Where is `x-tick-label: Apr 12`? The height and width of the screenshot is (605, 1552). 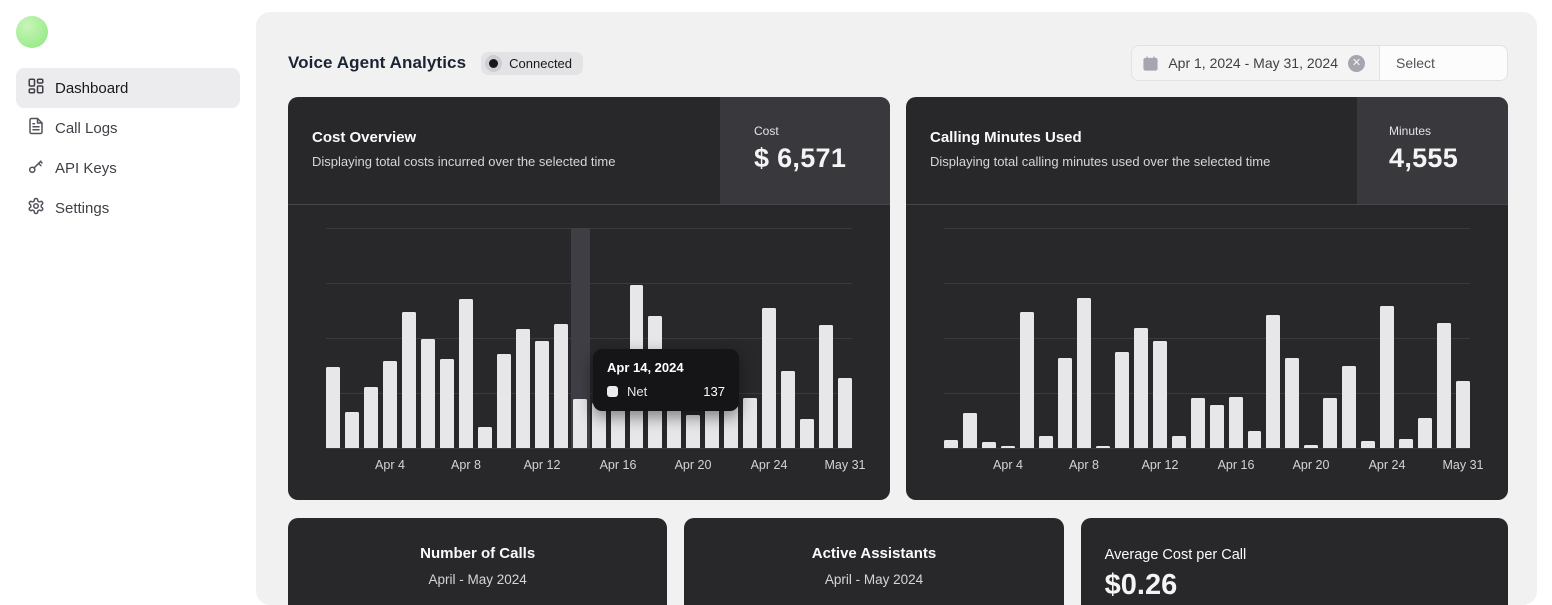 x-tick-label: Apr 12 is located at coordinates (1160, 465).